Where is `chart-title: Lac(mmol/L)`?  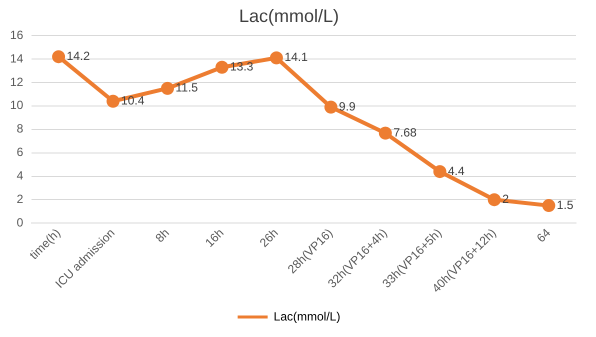
chart-title: Lac(mmol/L) is located at coordinates (289, 16).